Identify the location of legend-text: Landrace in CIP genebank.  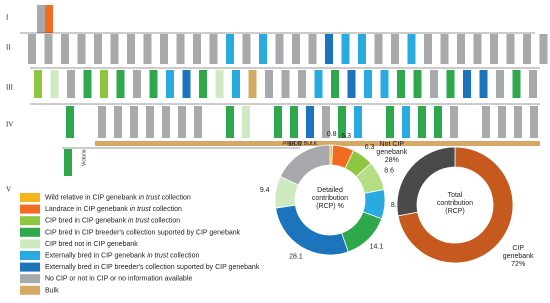
(87, 209).